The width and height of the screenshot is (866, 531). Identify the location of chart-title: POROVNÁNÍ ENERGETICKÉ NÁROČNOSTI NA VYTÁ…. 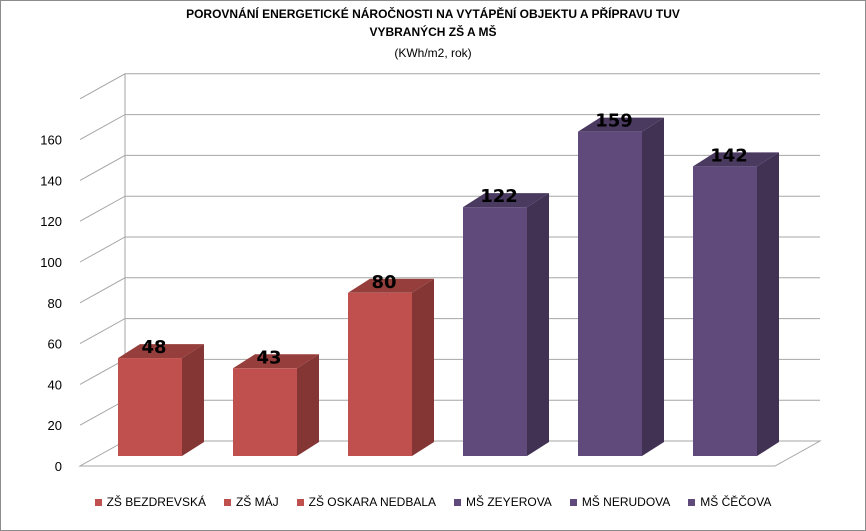
(433, 14).